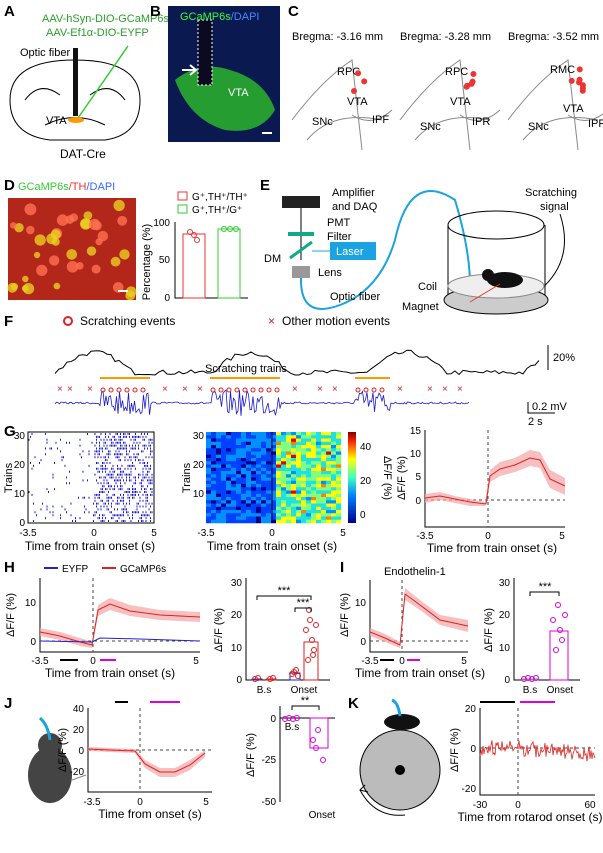 The image size is (603, 853). Describe the element at coordinates (402, 722) in the screenshot. I see `mouse-icon` at that location.